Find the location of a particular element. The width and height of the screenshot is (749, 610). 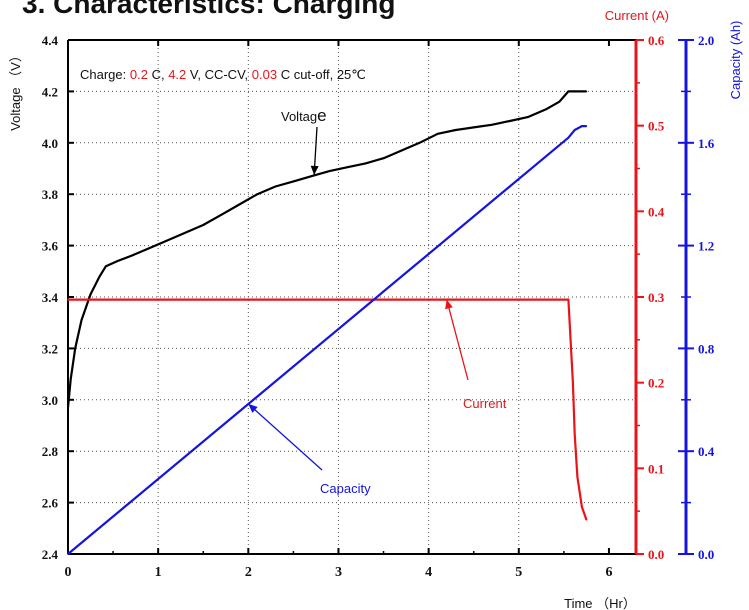

note-voltage: 4.2 is located at coordinates (177, 74).